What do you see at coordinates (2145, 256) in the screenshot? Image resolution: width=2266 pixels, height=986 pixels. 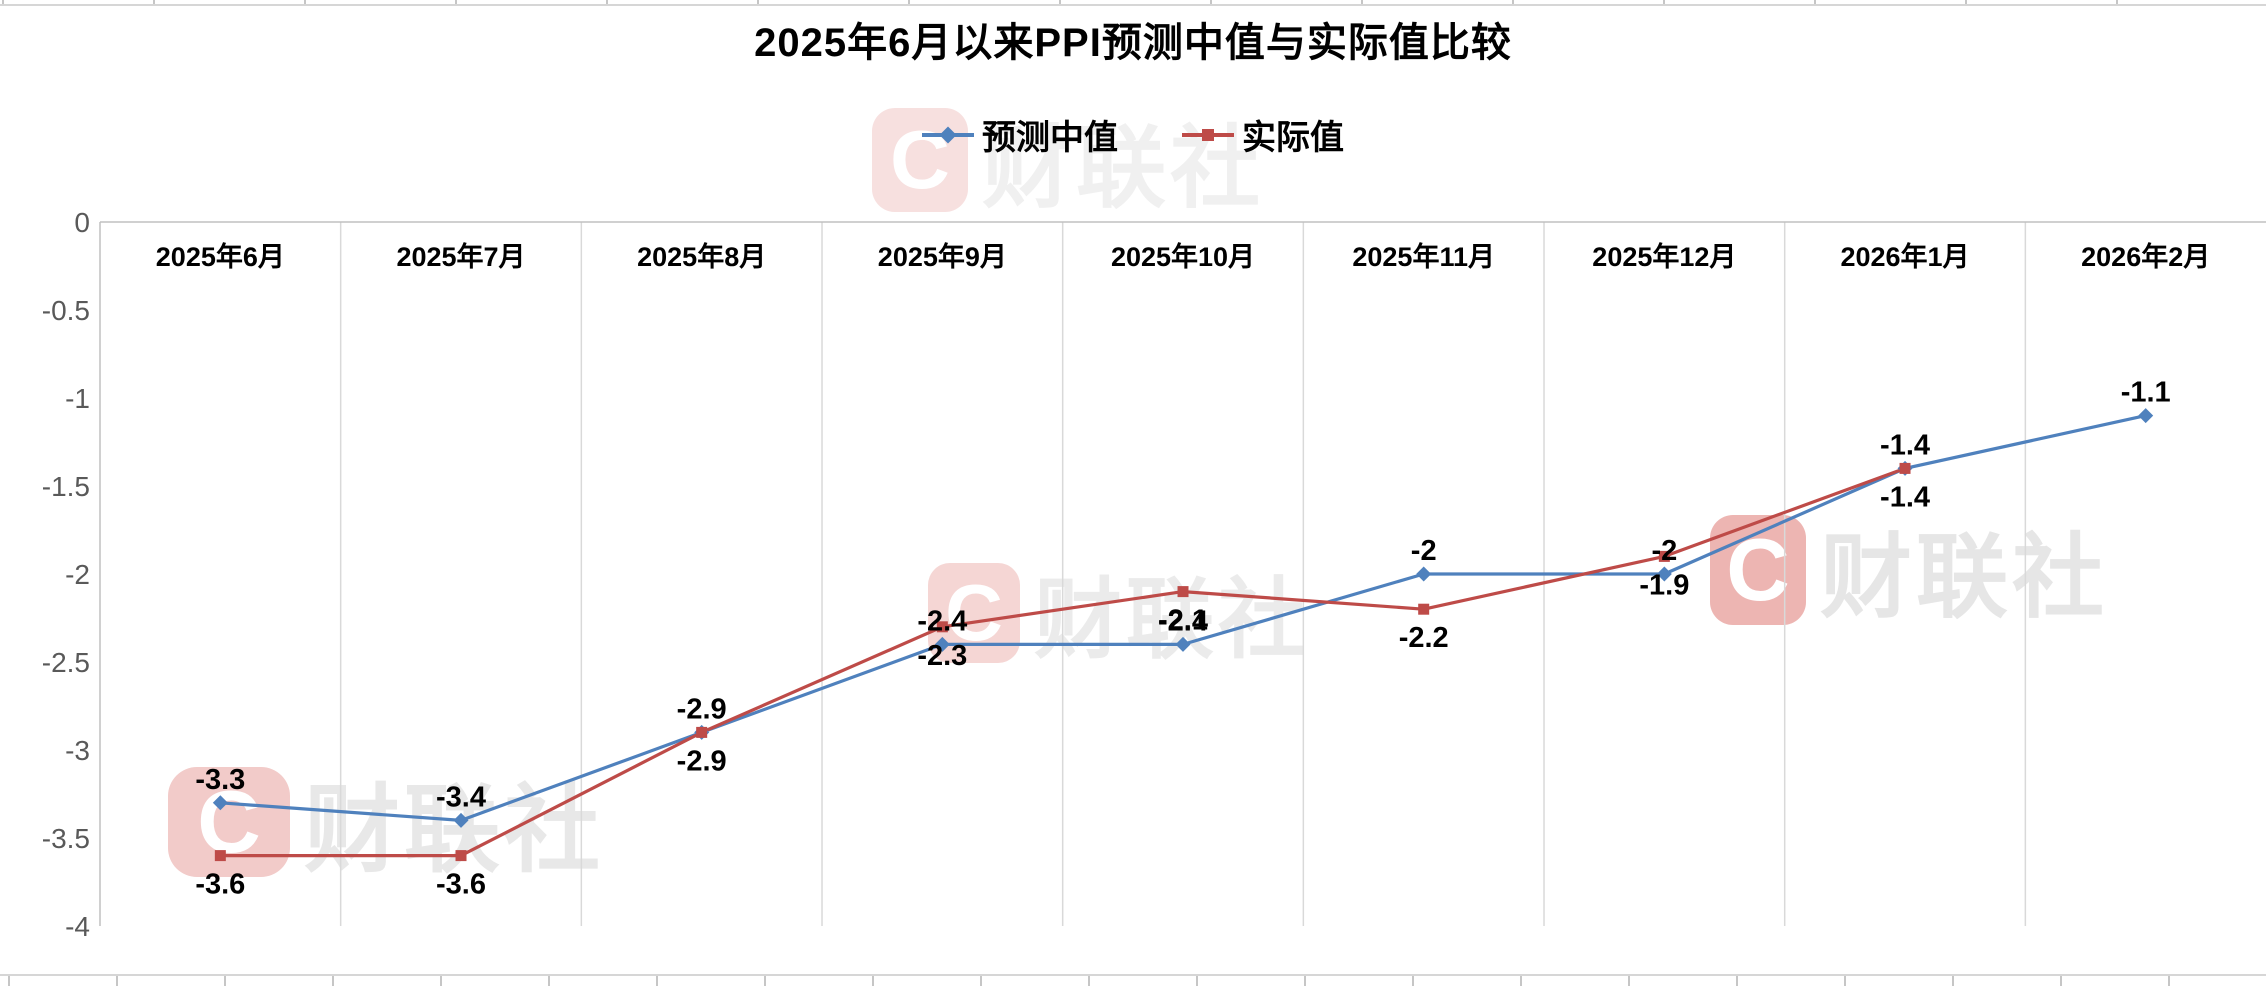 I see `category-label: 2026年2月` at bounding box center [2145, 256].